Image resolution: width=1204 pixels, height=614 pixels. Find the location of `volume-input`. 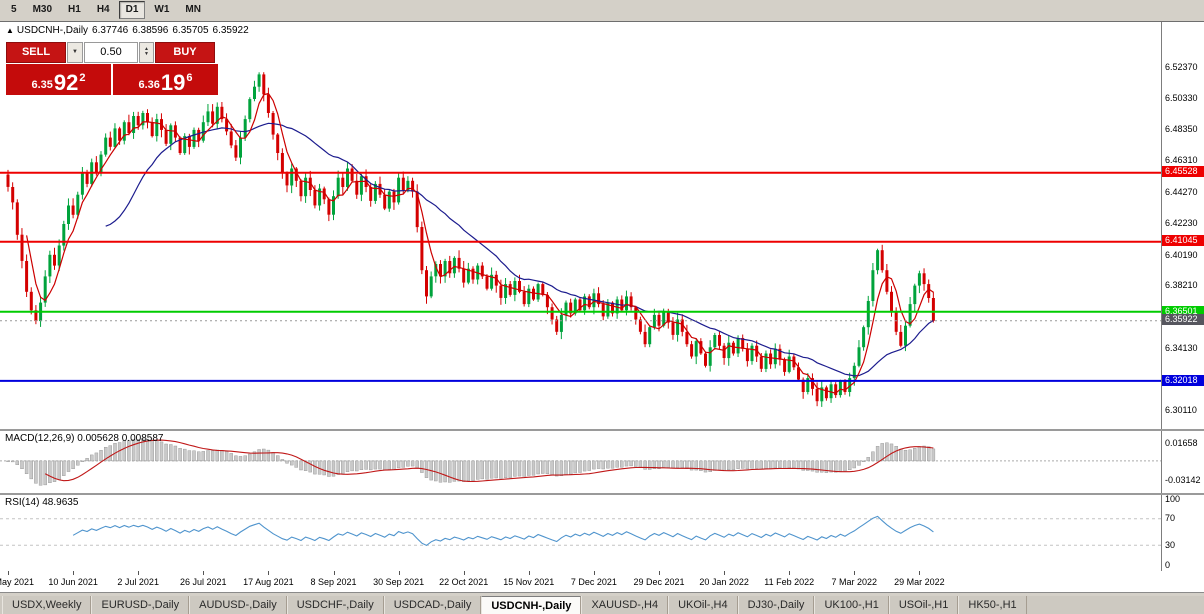

volume-input is located at coordinates (111, 52).